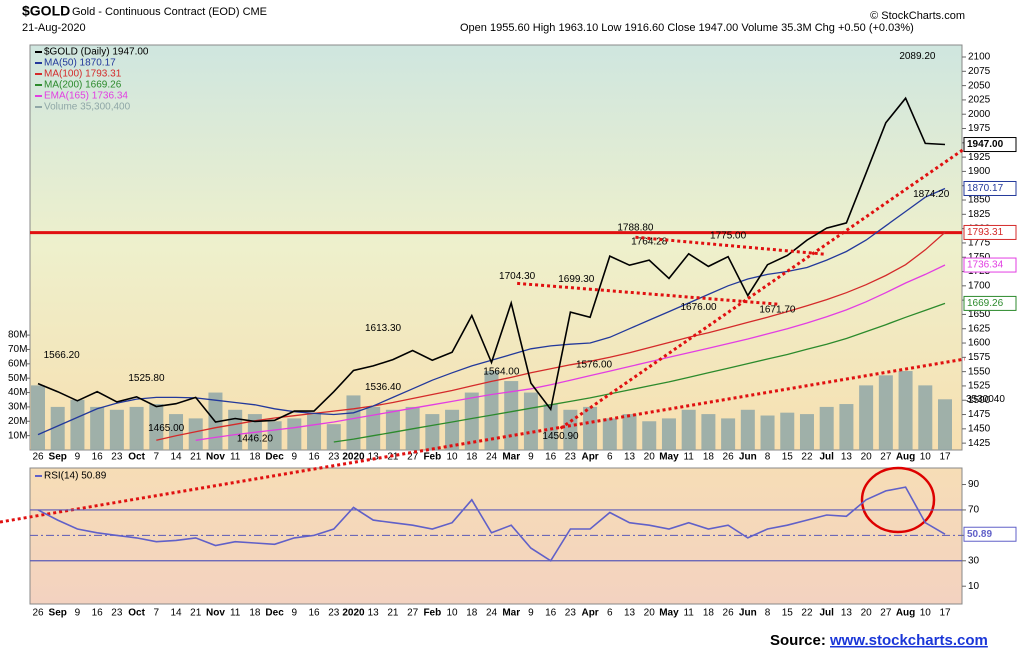 Image resolution: width=1024 pixels, height=670 pixels. What do you see at coordinates (979, 343) in the screenshot?
I see `y-tick-label: 1600` at bounding box center [979, 343].